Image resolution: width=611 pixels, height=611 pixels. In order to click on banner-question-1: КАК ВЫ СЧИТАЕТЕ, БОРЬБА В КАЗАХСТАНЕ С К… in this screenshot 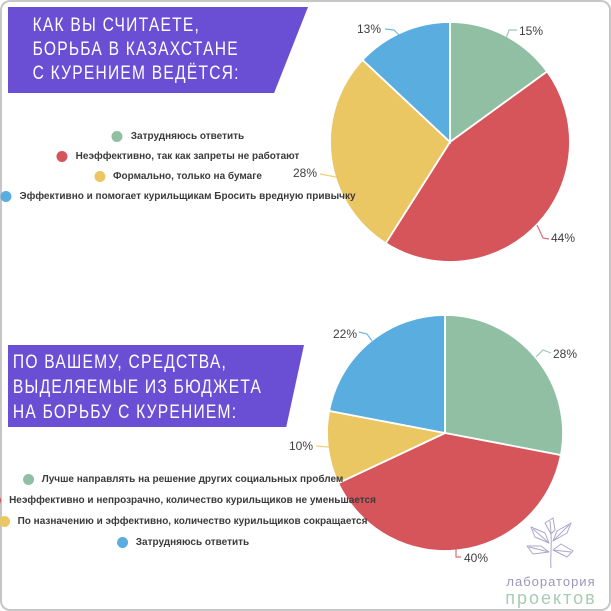, I will do `click(158, 50)`.